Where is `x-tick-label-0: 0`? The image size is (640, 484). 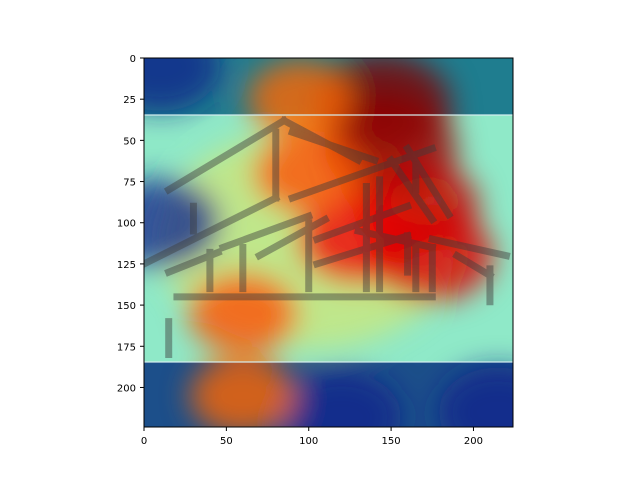 x-tick-label-0: 0 is located at coordinates (144, 441).